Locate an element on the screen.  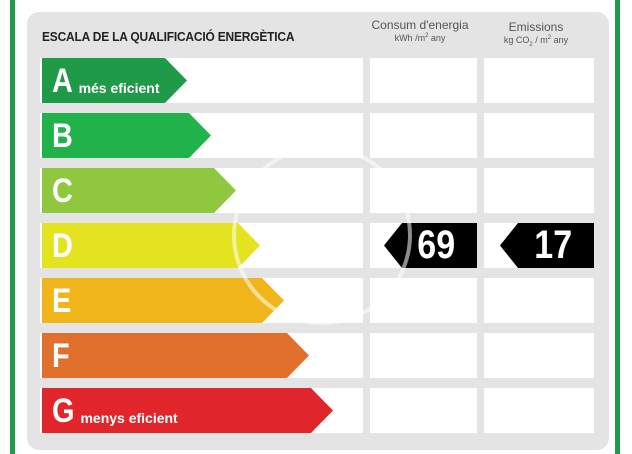
consum-cell-g is located at coordinates (423, 410).